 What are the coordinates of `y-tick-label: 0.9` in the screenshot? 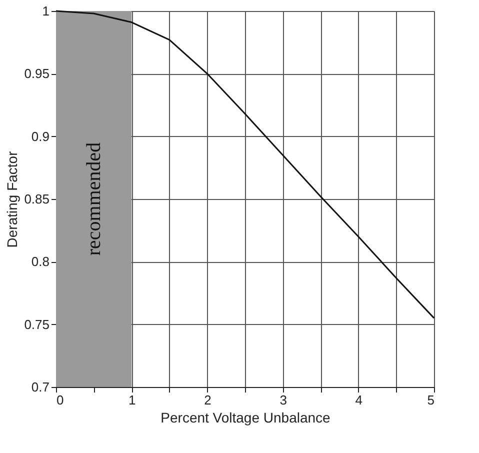 It's located at (40, 136).